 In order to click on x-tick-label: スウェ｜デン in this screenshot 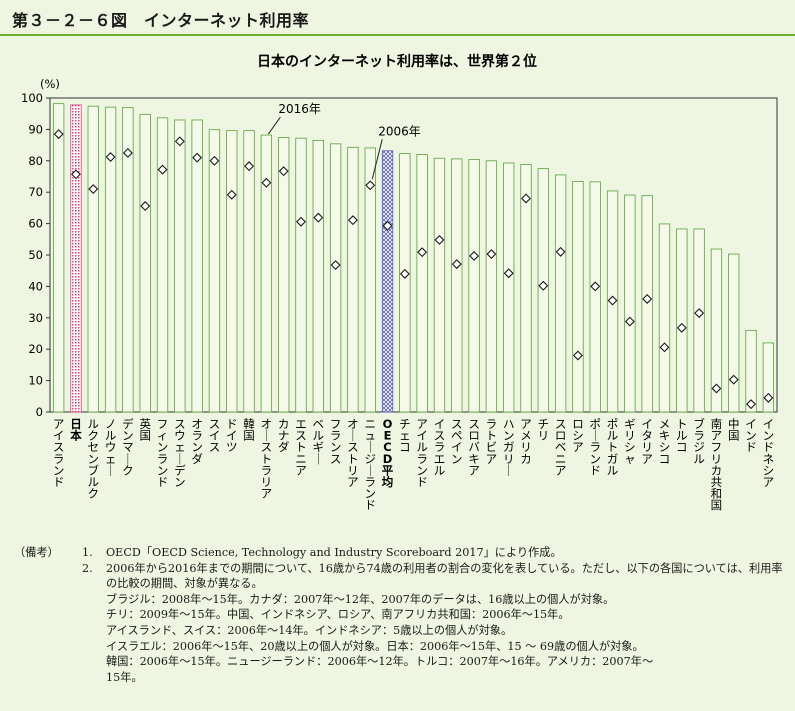, I will do `click(180, 453)`.